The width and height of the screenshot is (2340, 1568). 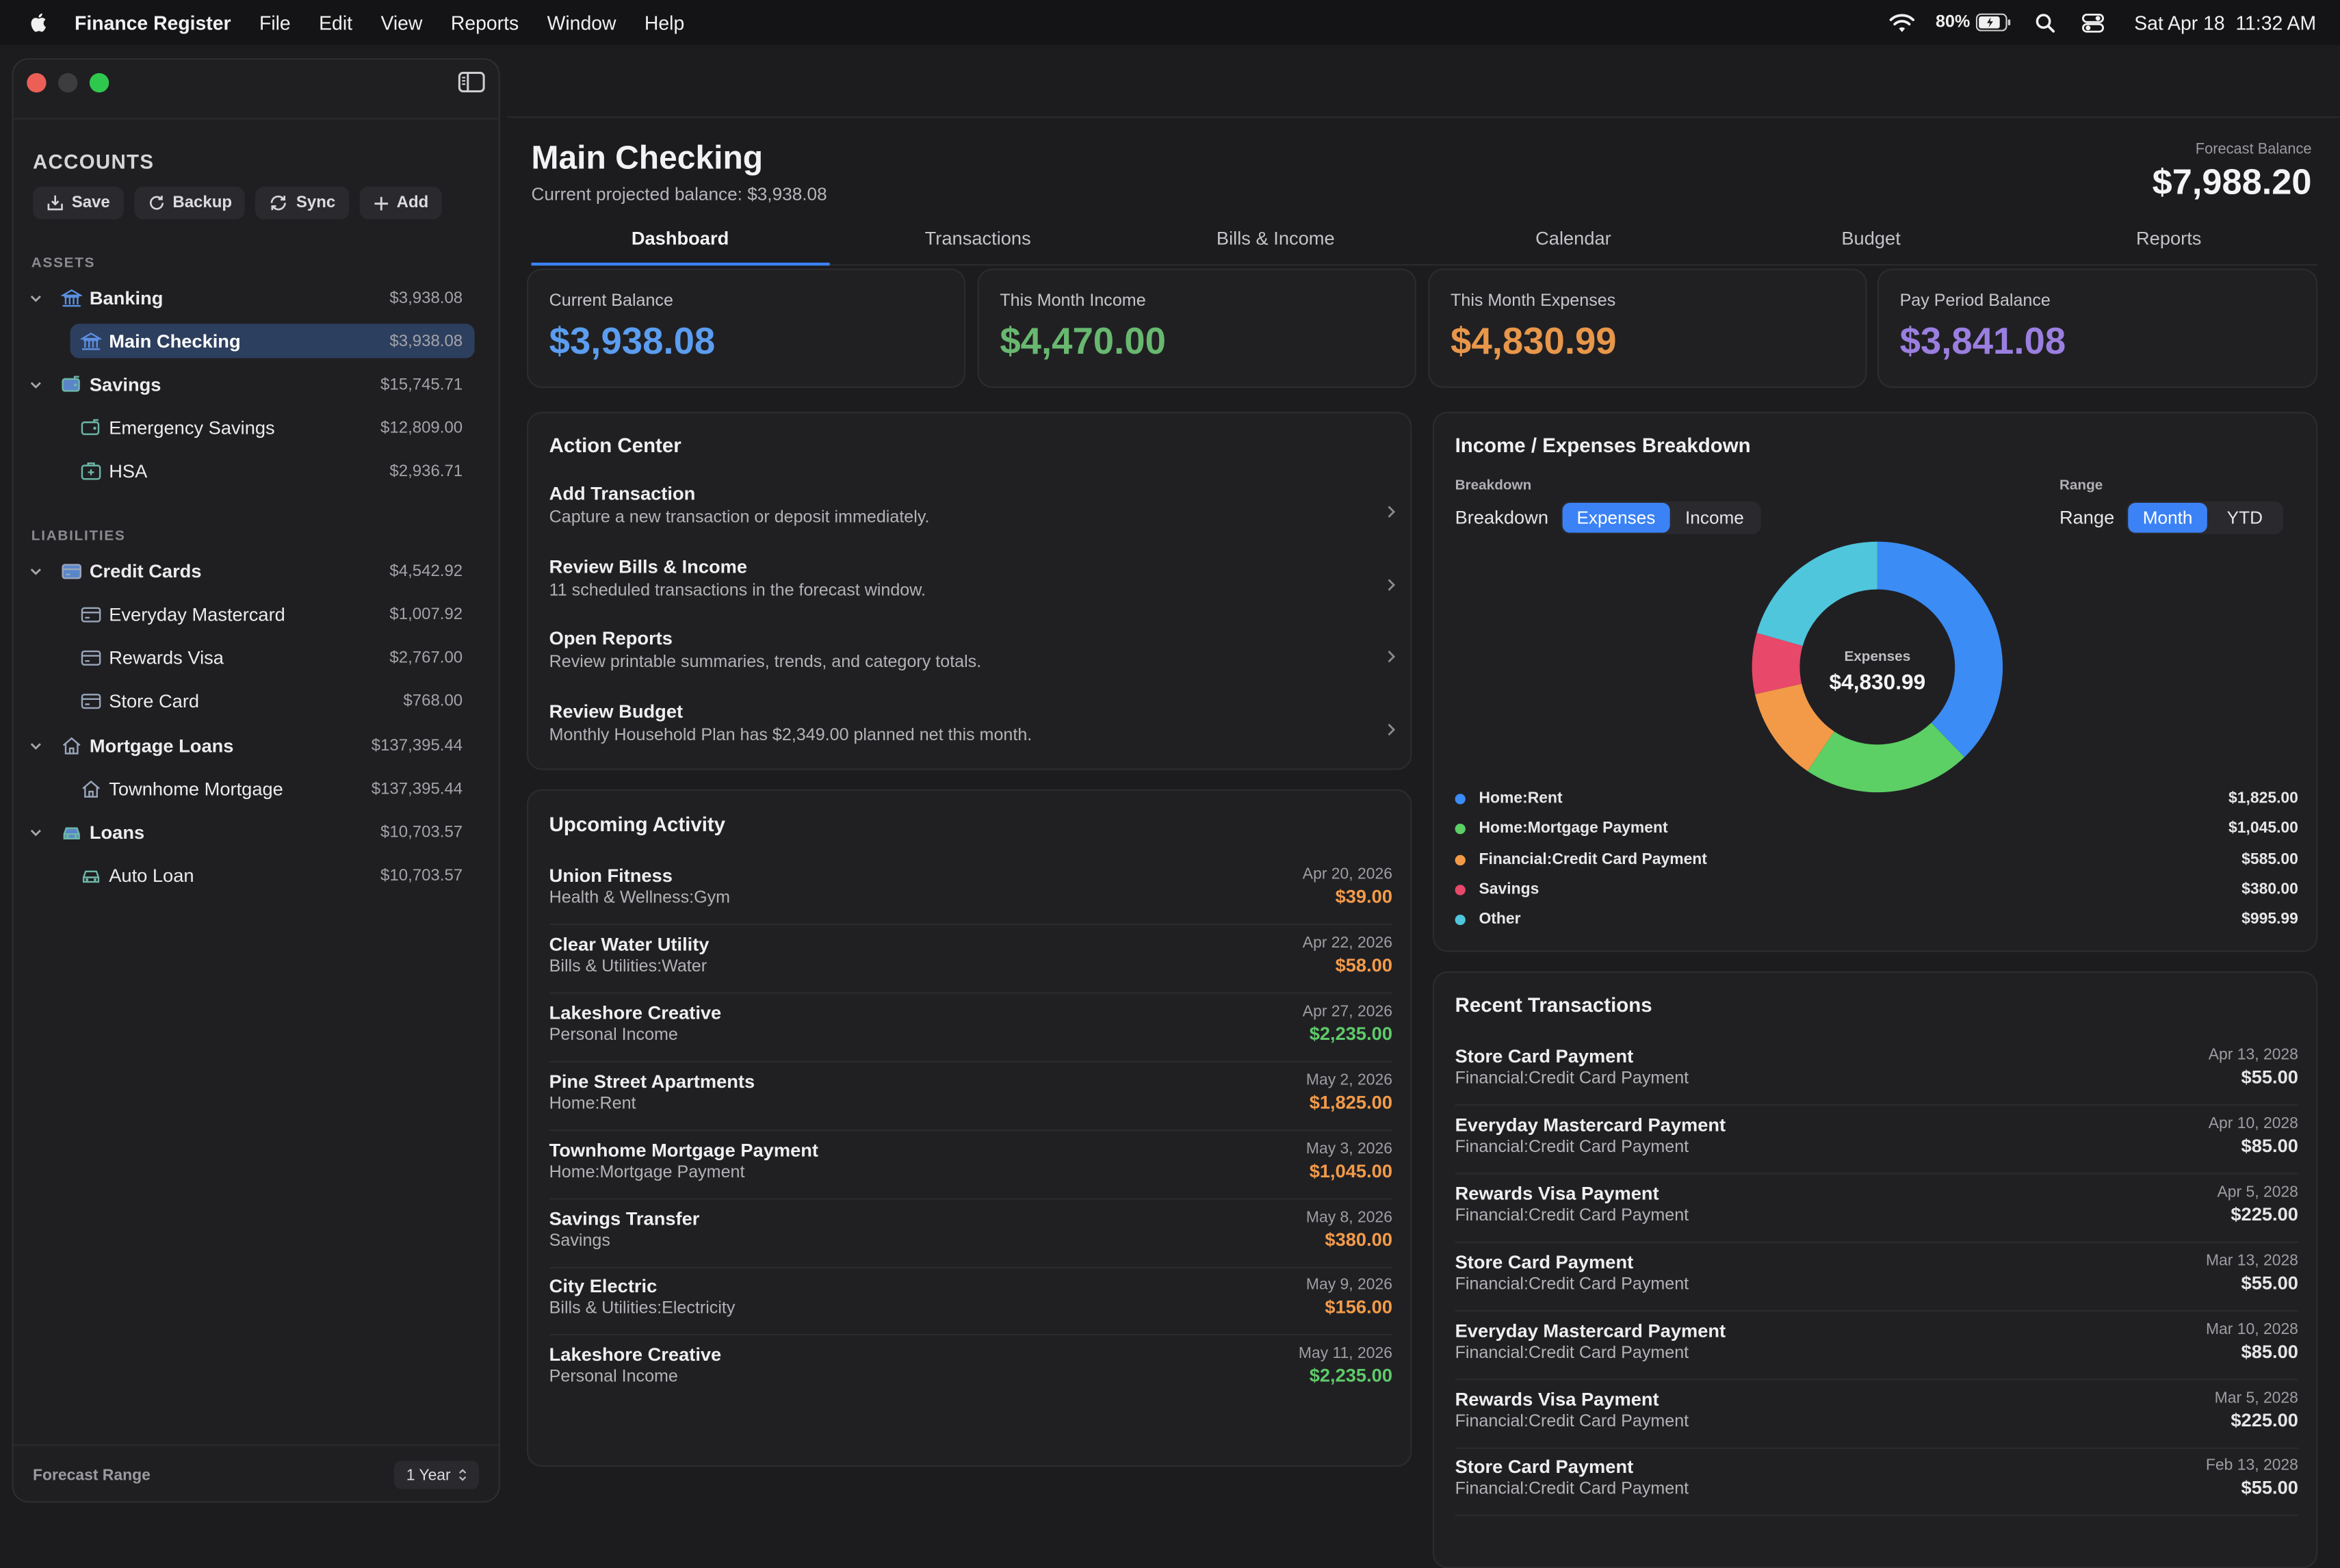 What do you see at coordinates (145, 572) in the screenshot?
I see `account-name: Credit Cards` at bounding box center [145, 572].